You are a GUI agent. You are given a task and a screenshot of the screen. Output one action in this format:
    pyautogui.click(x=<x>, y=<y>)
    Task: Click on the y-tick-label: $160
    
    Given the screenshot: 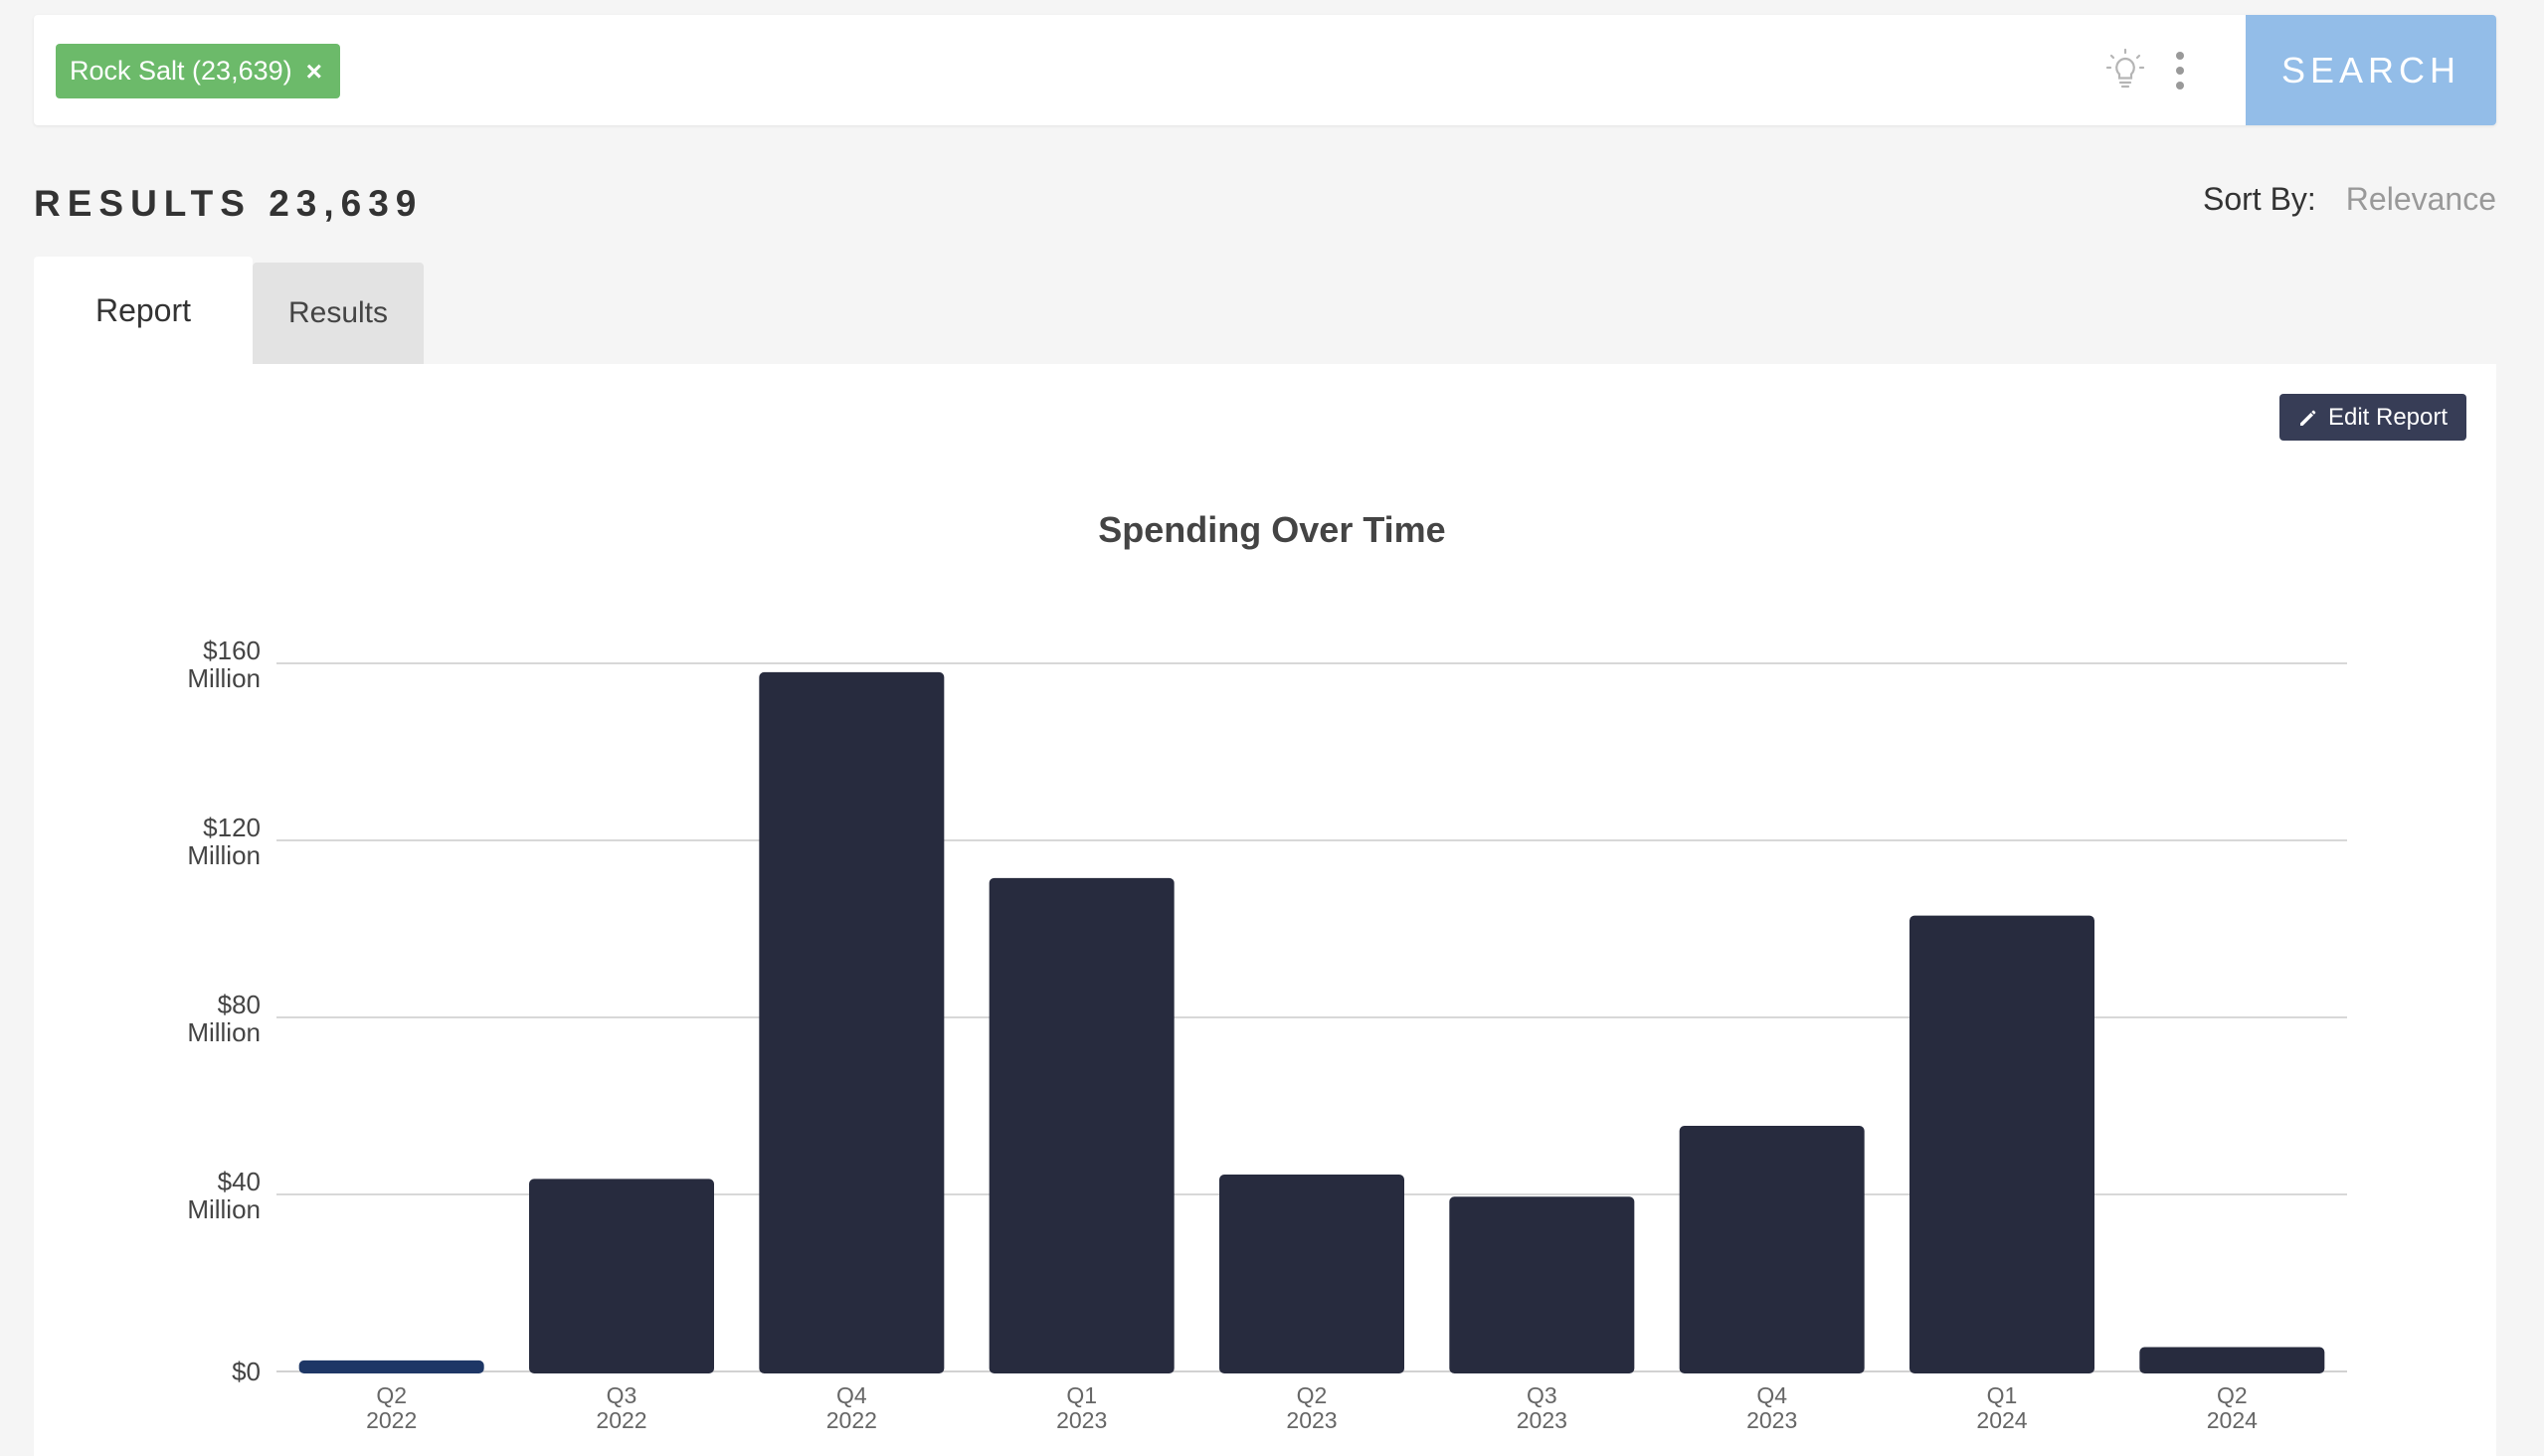 What is the action you would take?
    pyautogui.click(x=232, y=650)
    